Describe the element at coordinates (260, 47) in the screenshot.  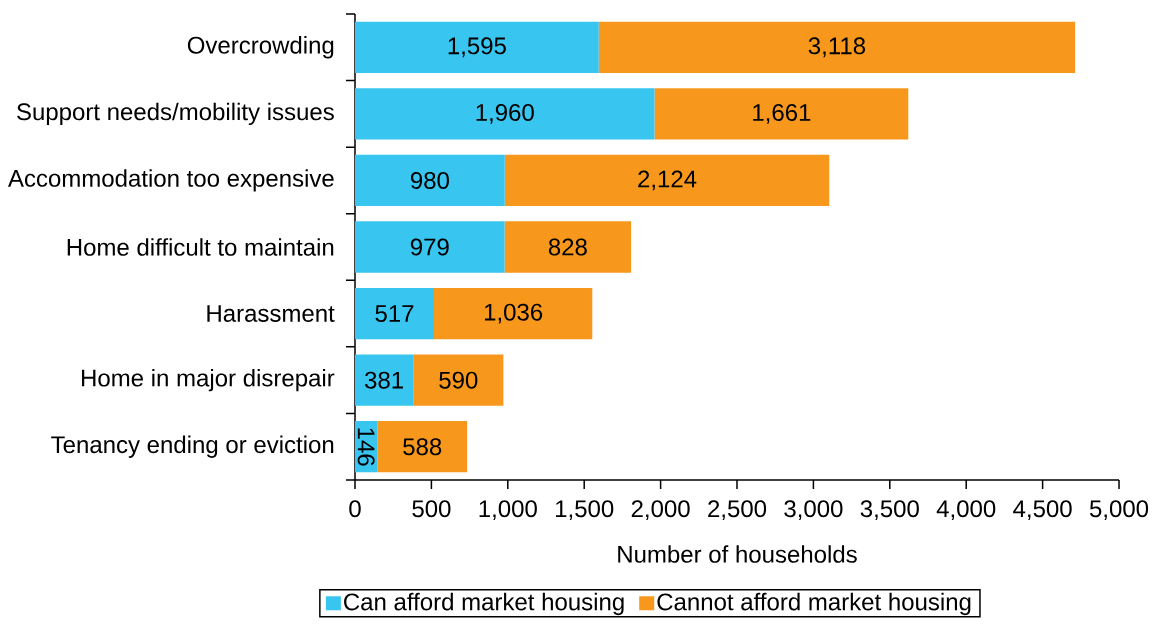
I see `y-tick-label: Overcrowding` at that location.